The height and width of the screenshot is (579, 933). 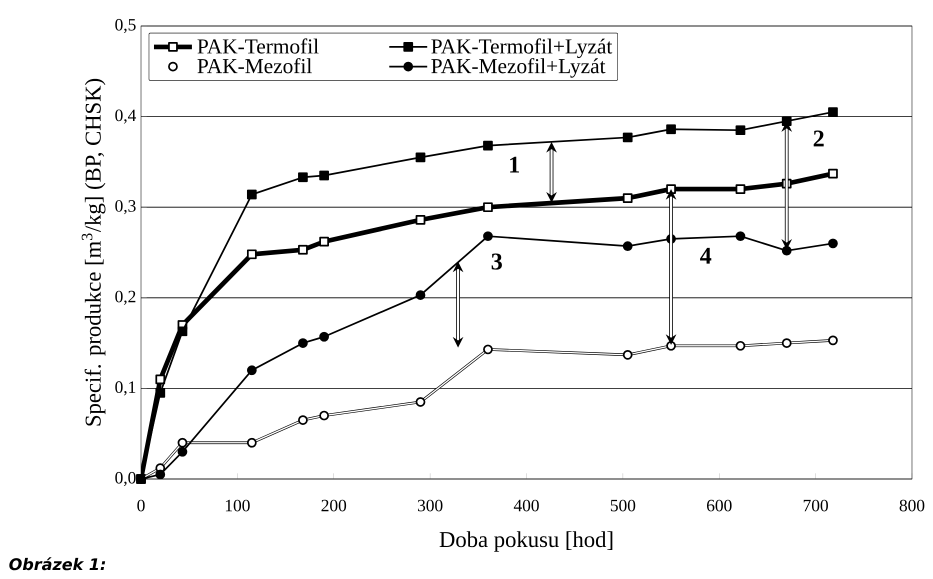 I want to click on text: Obrázek 1:, so click(x=57, y=563).